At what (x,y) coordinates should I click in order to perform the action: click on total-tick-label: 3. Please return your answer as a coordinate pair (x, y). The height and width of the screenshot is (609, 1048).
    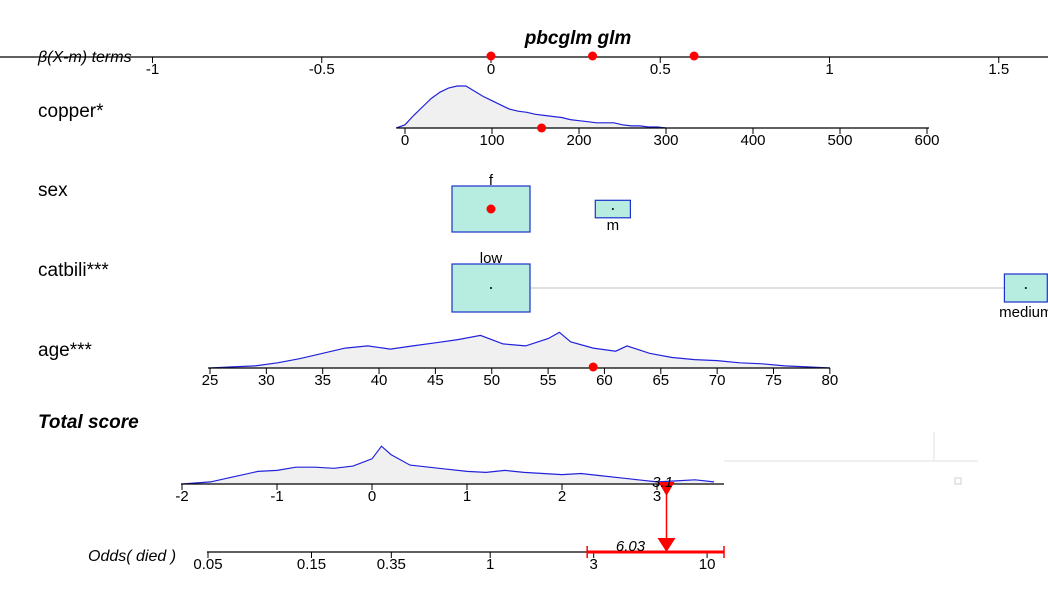
    Looking at the image, I should click on (657, 496).